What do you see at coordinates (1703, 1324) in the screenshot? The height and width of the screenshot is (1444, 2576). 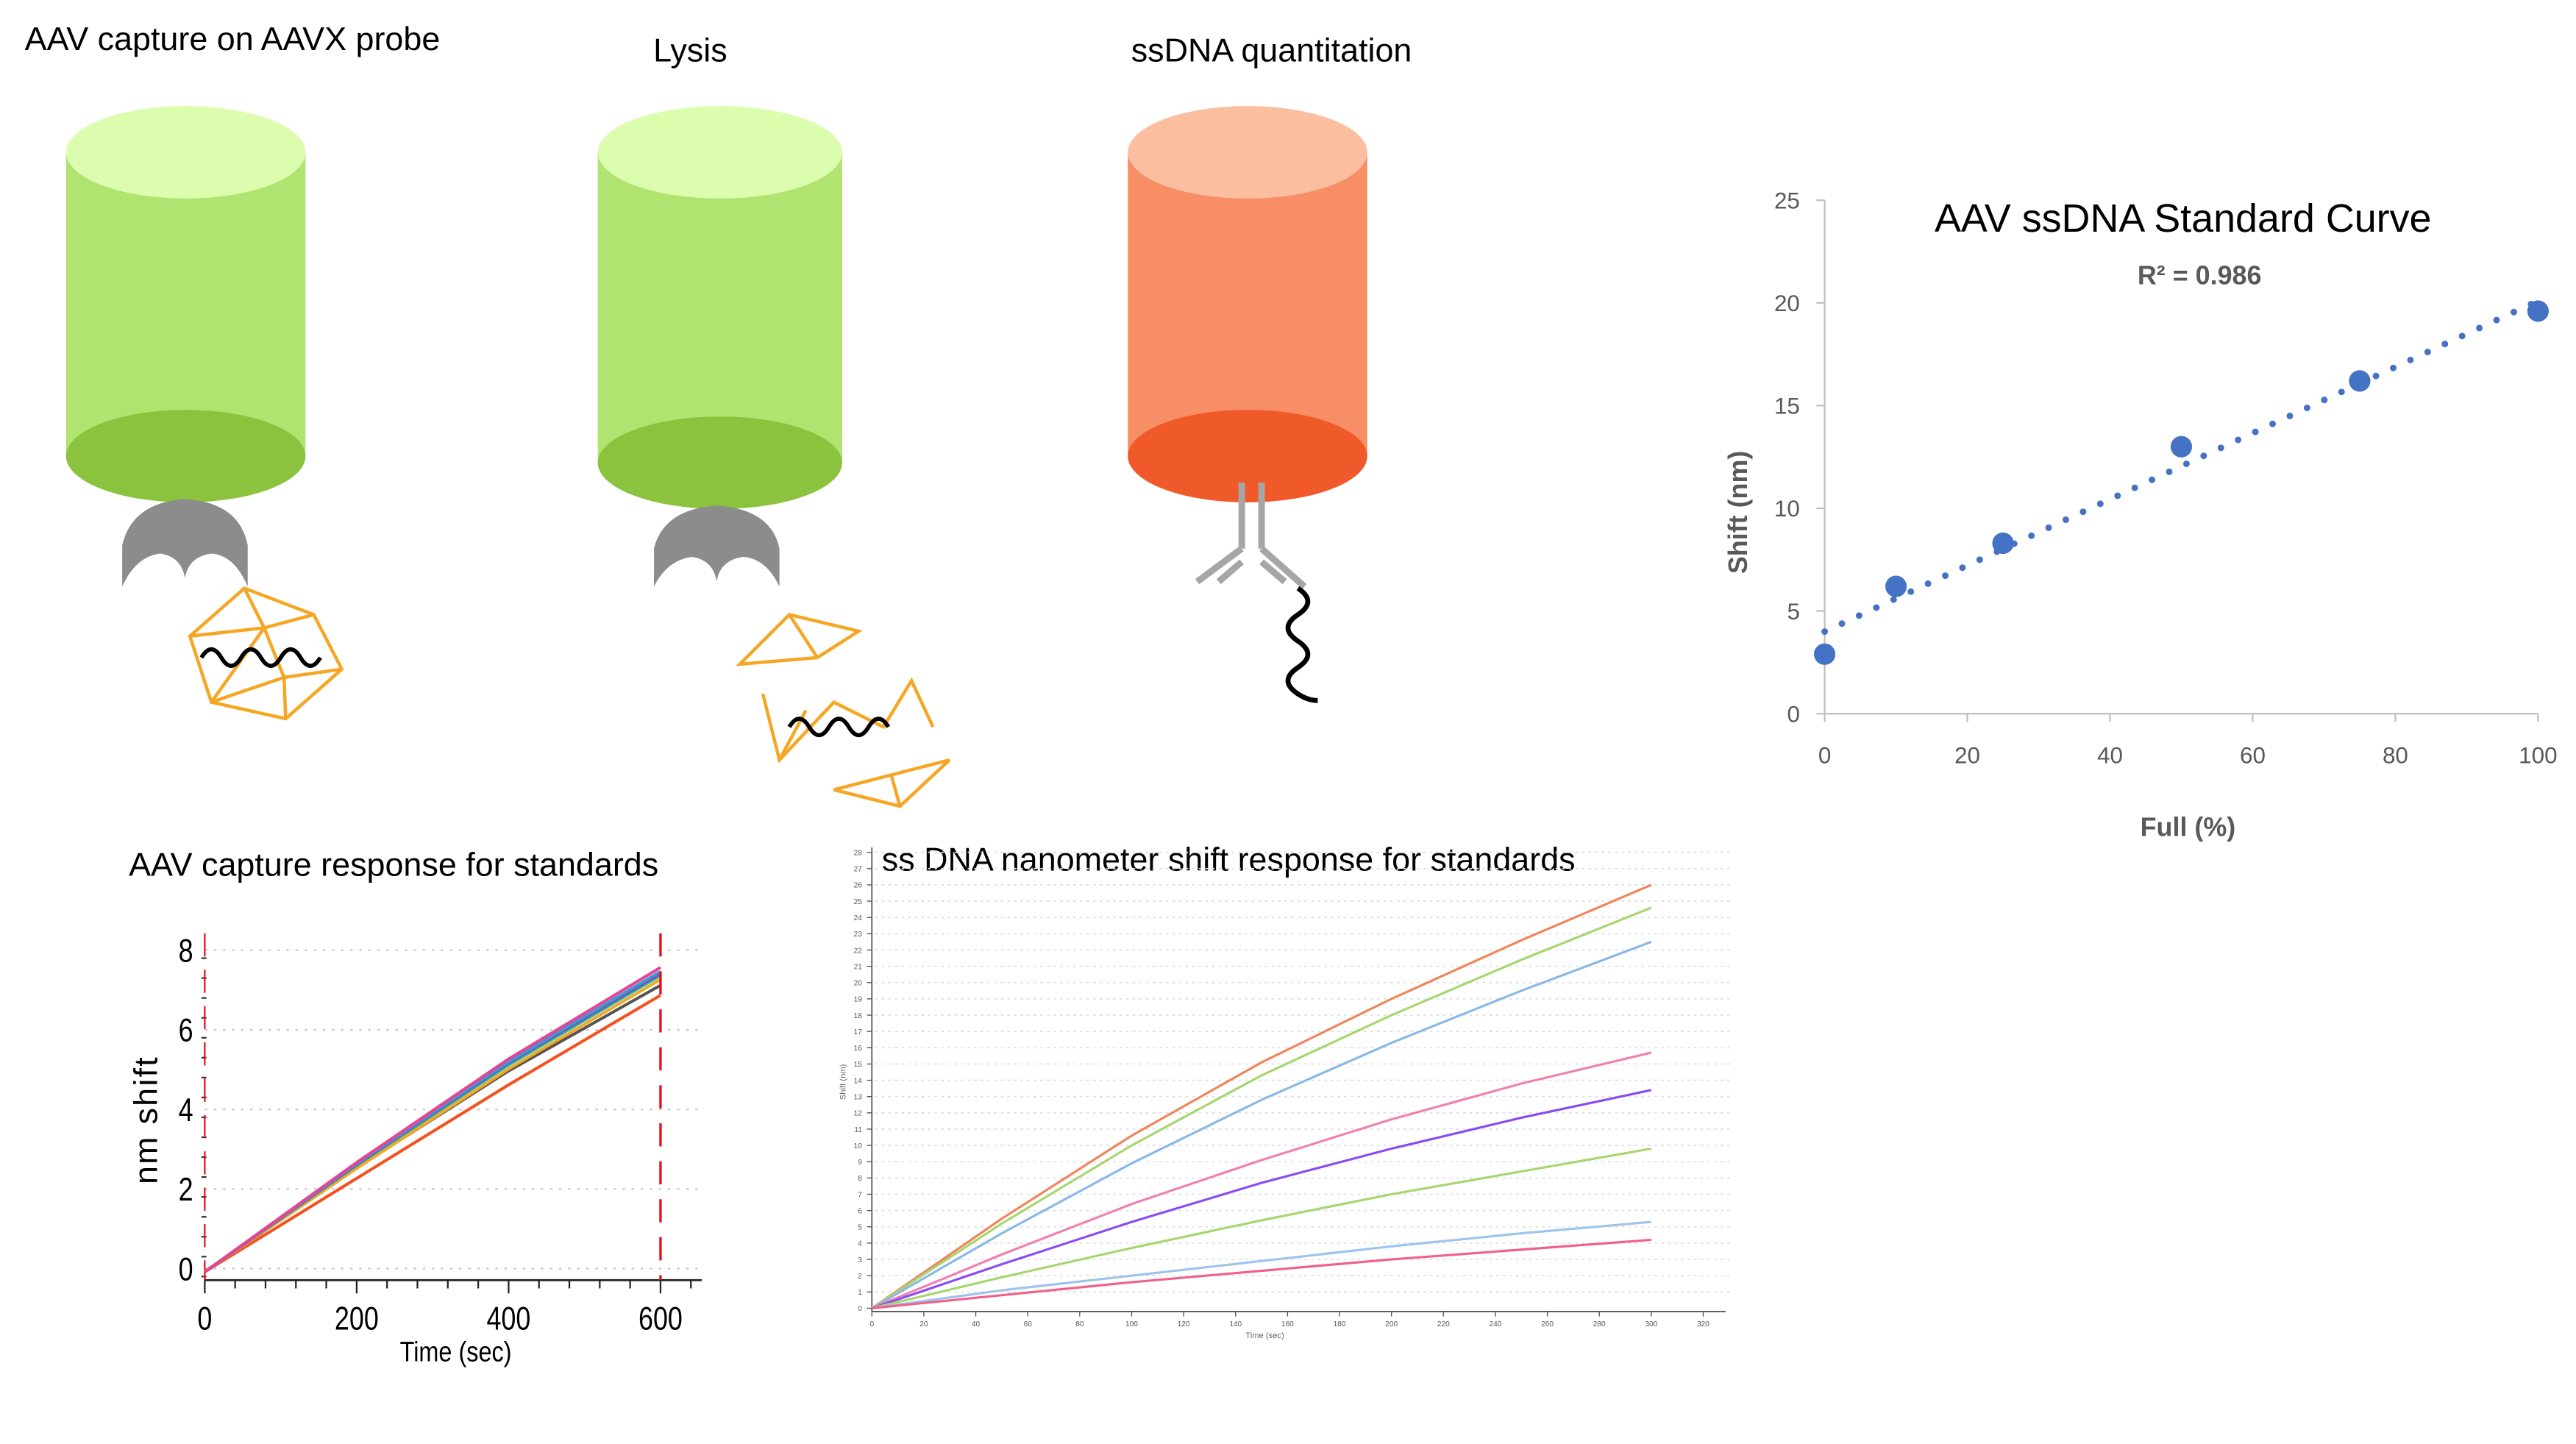 I see `x-tick-label: 320` at bounding box center [1703, 1324].